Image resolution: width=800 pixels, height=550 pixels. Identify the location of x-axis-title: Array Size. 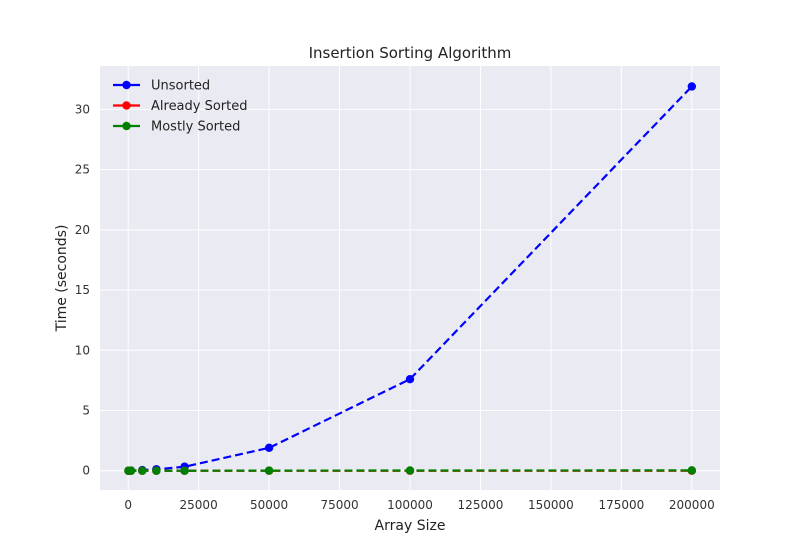
(410, 526).